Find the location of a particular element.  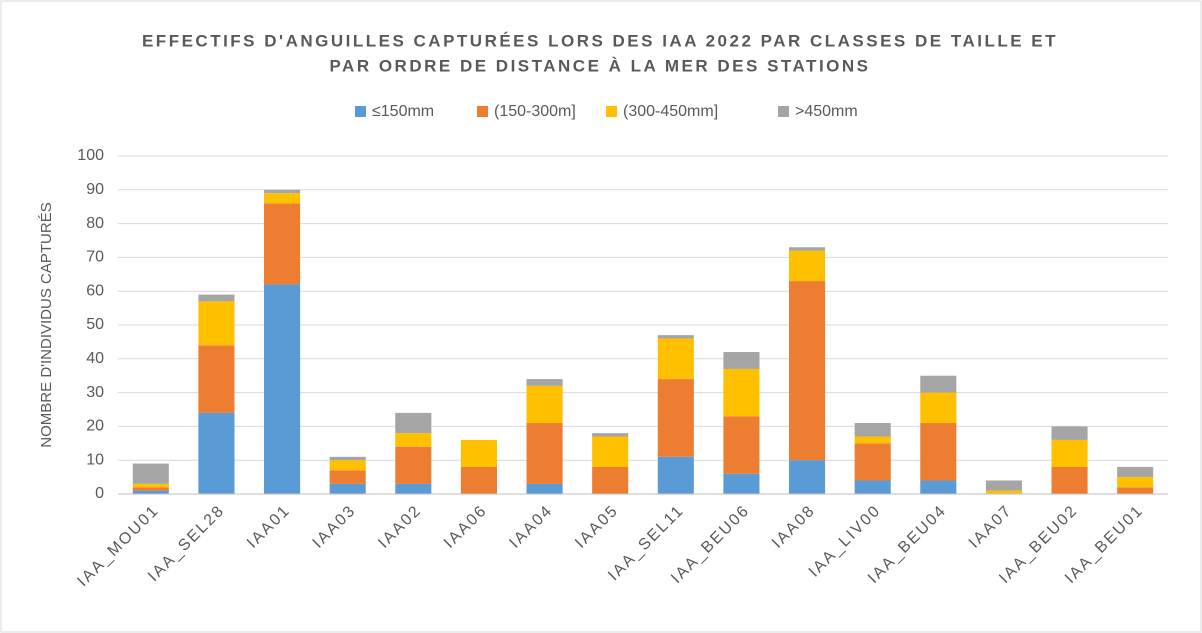

y-tick-label: 60 is located at coordinates (95, 290).